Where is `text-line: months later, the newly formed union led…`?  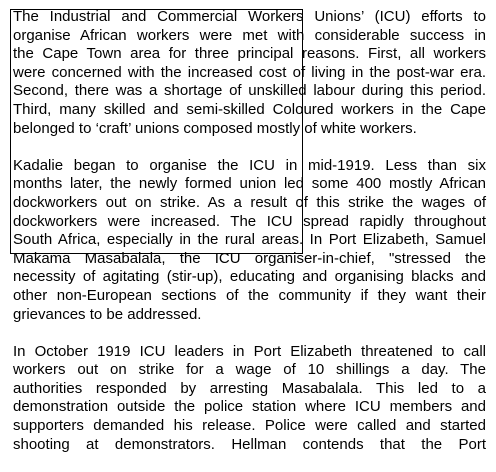
text-line: months later, the newly formed union led… is located at coordinates (249, 184).